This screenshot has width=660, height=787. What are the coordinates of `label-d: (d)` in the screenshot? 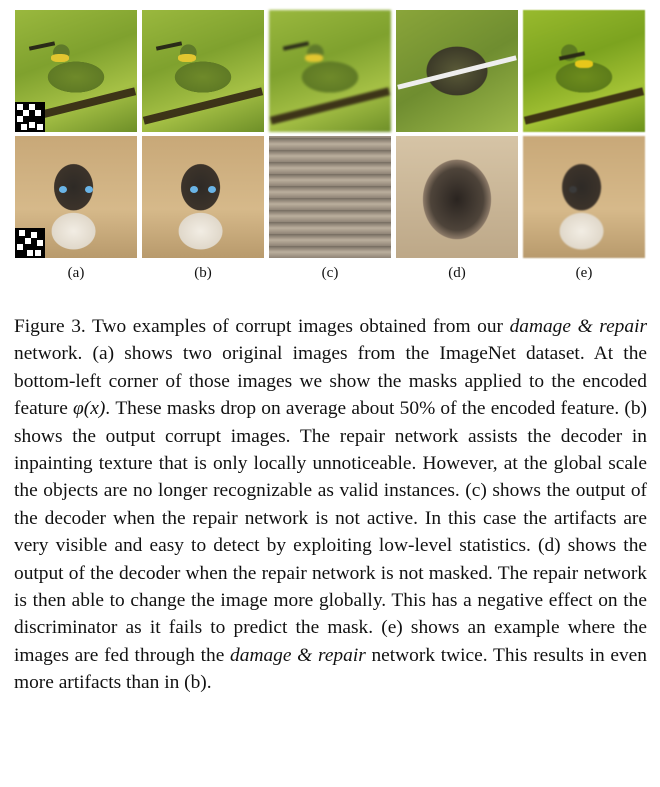 It's located at (457, 273).